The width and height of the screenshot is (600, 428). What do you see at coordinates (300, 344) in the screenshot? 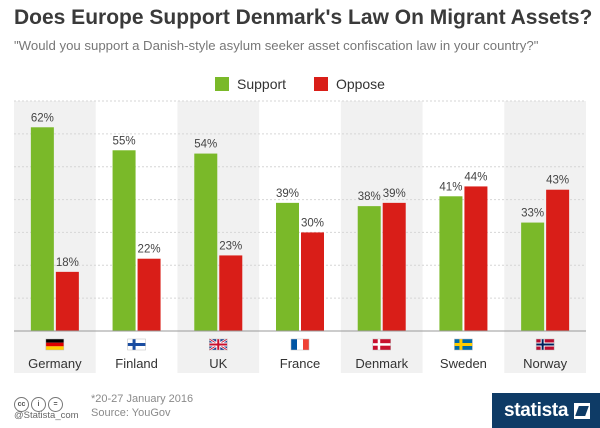
I see `france-flag` at bounding box center [300, 344].